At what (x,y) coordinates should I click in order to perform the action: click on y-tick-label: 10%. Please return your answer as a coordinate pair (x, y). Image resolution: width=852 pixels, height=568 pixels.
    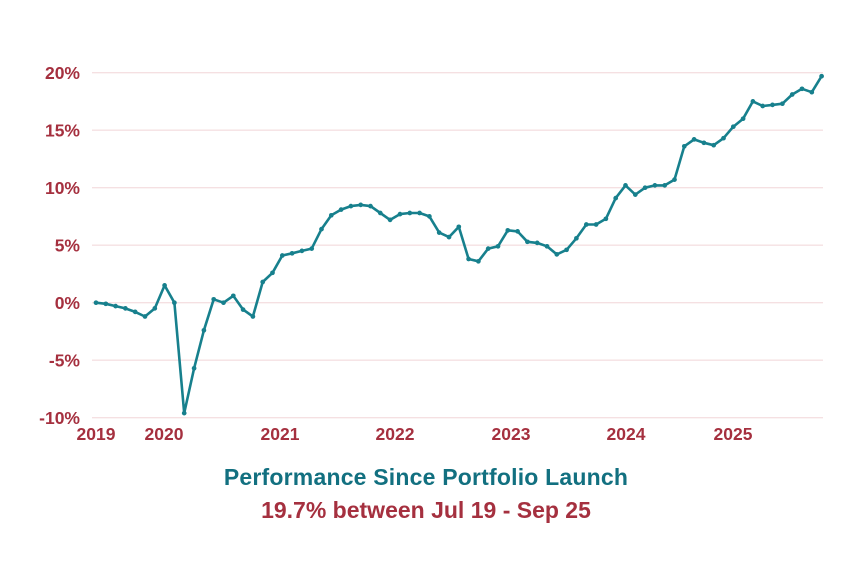
    Looking at the image, I should click on (62, 188).